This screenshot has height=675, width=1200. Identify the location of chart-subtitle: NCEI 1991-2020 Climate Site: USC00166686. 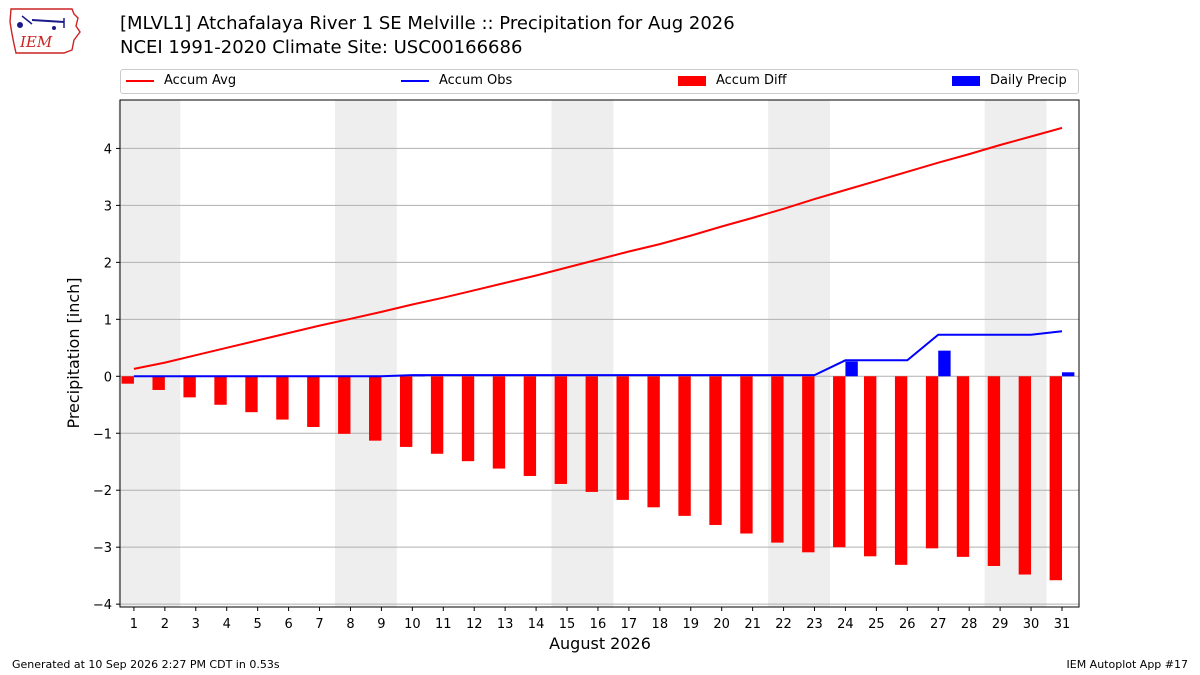
(321, 47).